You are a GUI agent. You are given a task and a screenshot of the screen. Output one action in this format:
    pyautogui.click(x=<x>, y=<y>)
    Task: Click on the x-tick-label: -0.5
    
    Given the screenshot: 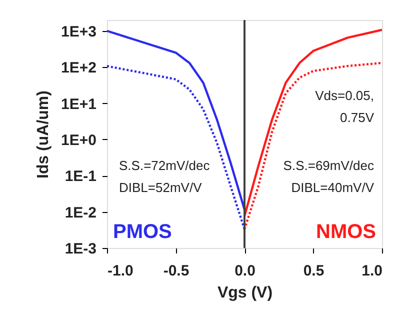 What is the action you would take?
    pyautogui.click(x=176, y=271)
    